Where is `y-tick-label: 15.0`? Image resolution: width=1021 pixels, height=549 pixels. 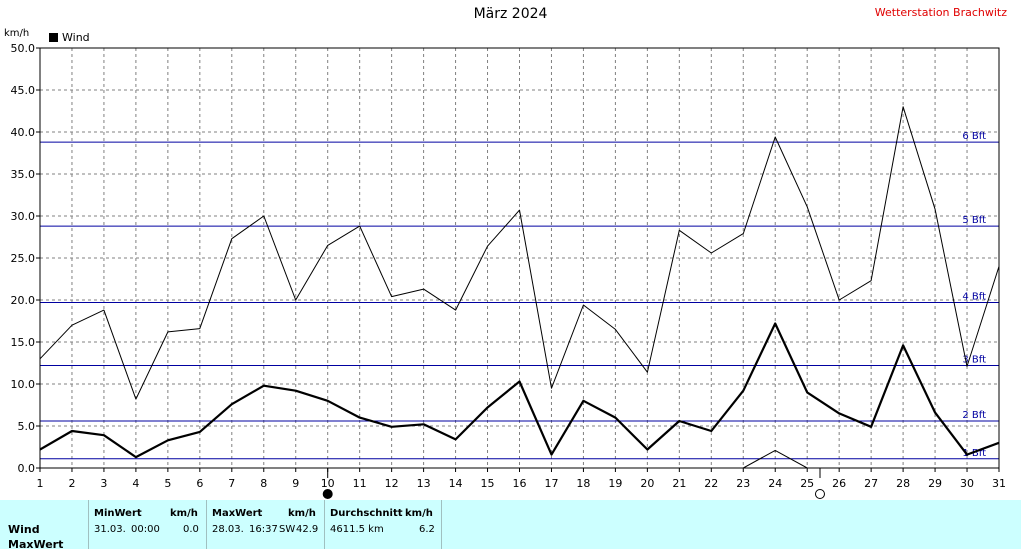
y-tick-label: 15.0 is located at coordinates (23, 342).